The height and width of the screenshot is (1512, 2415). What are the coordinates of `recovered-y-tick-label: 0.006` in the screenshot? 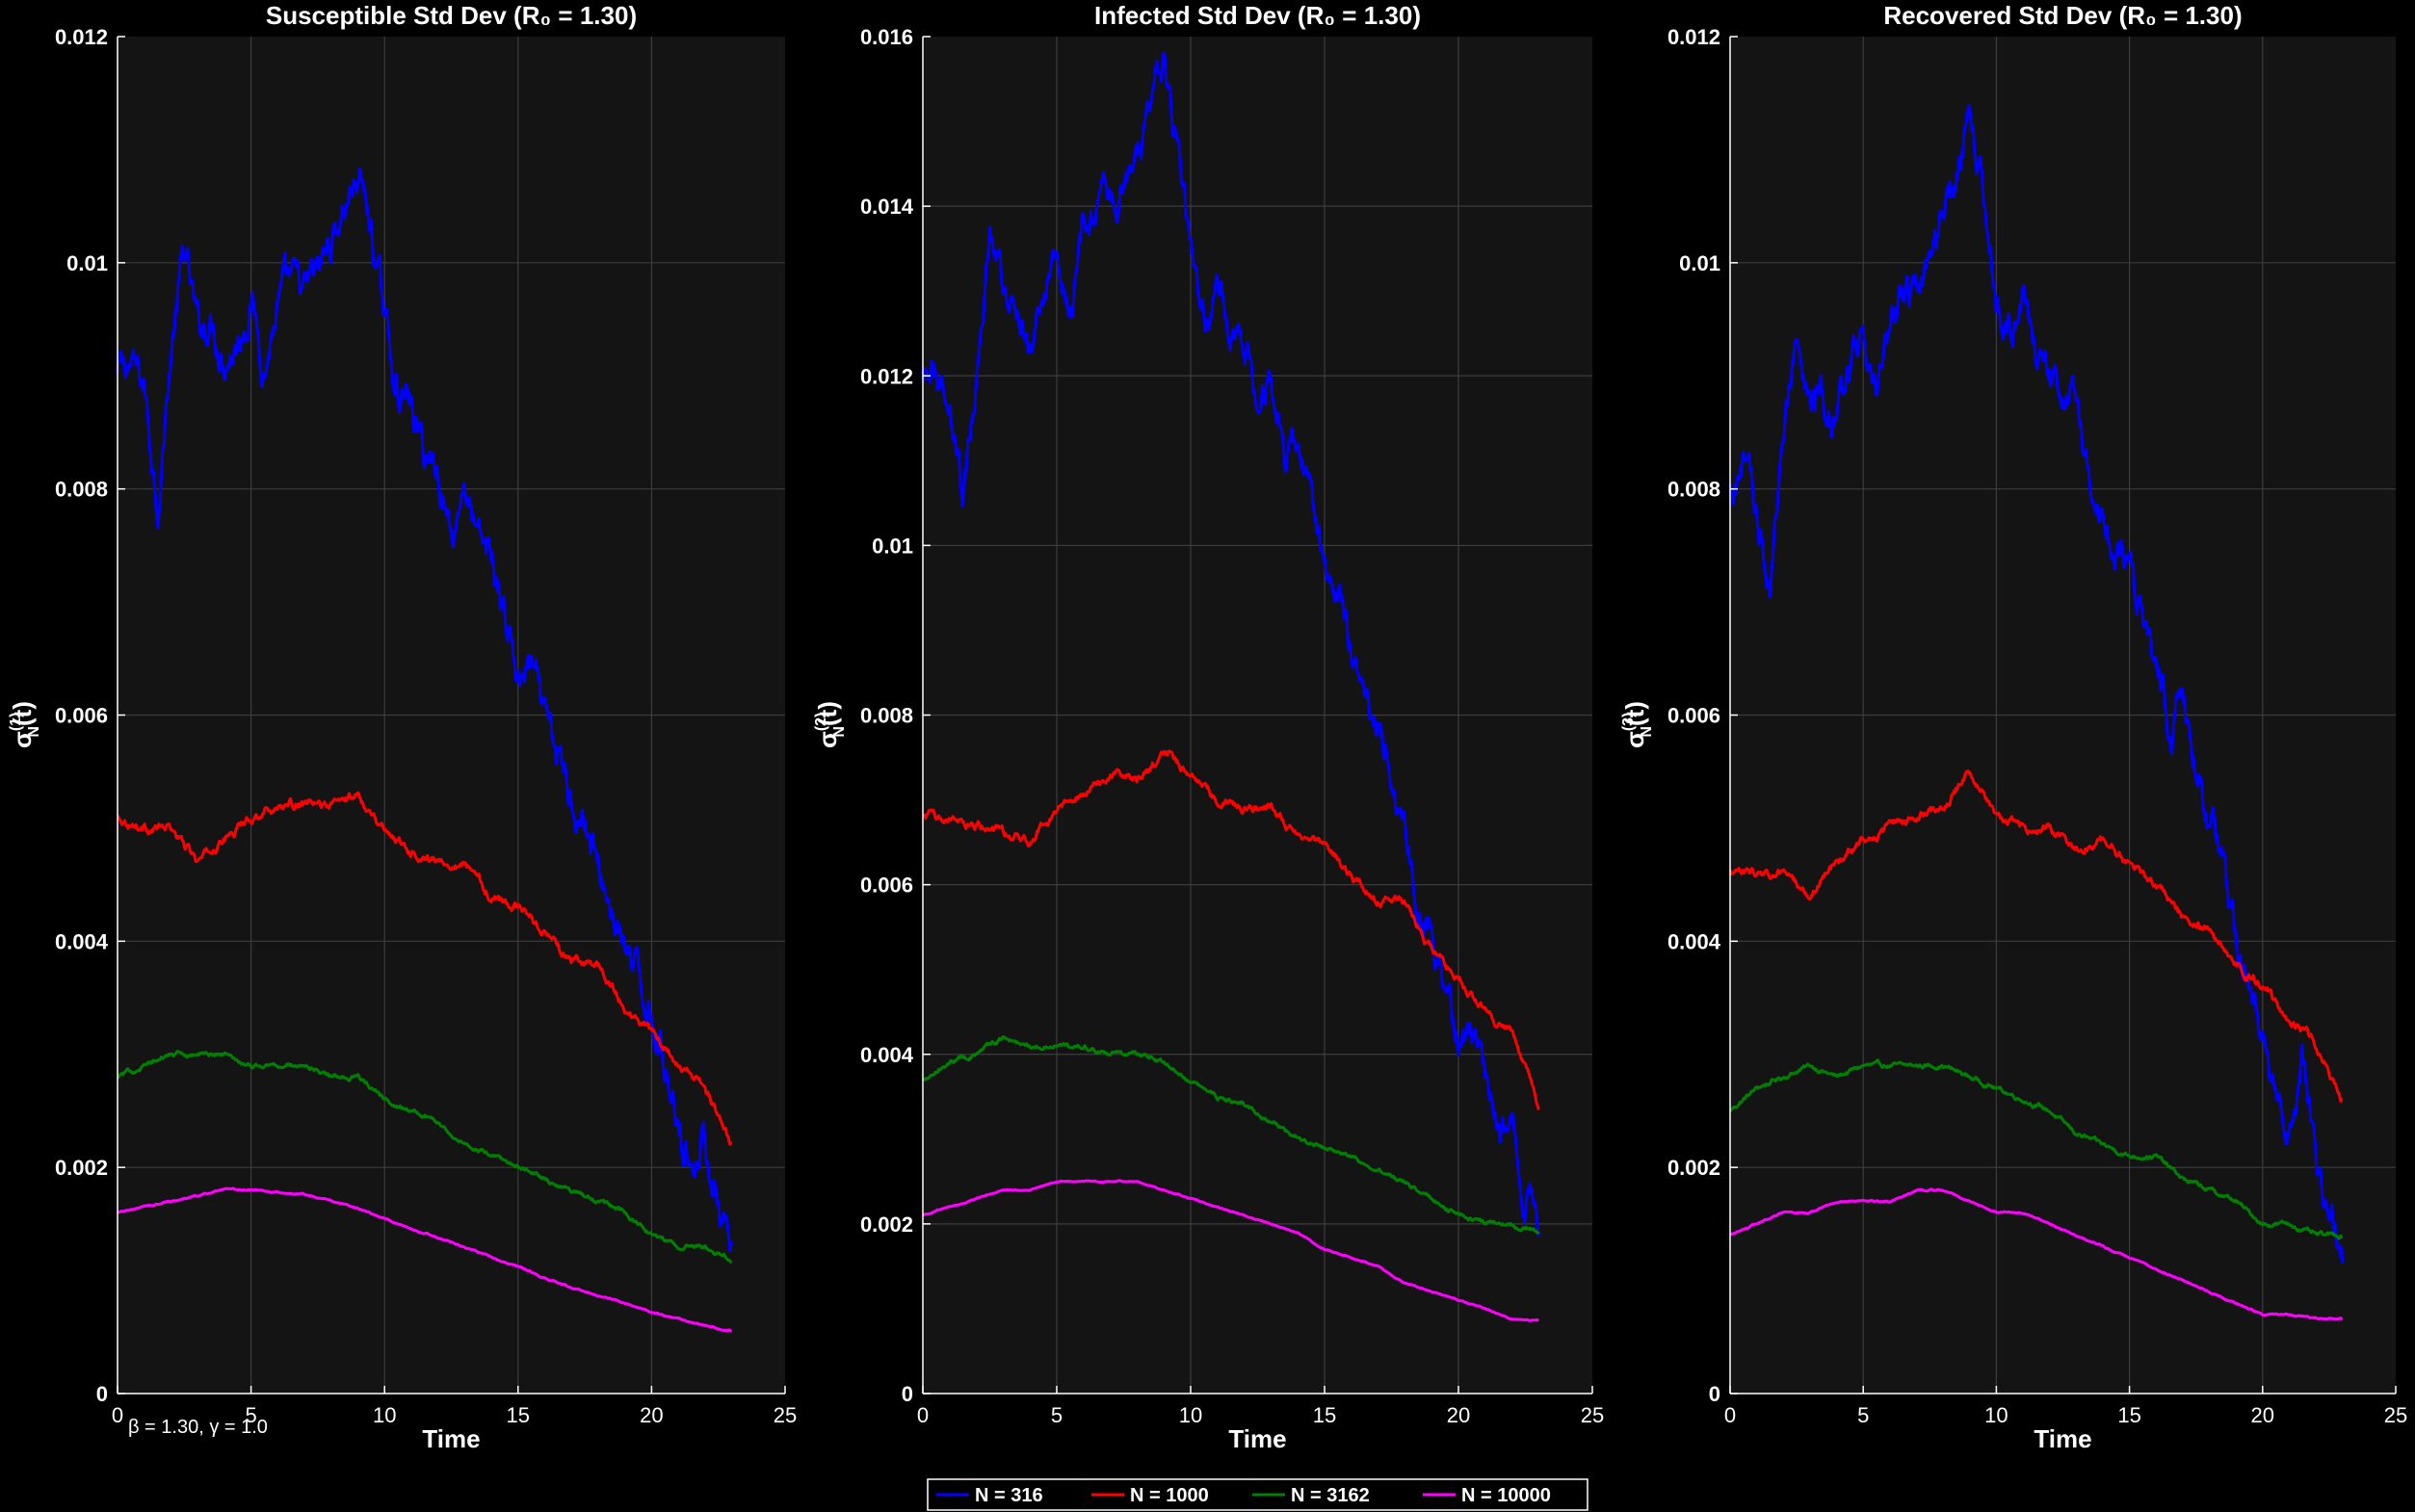 It's located at (1694, 716).